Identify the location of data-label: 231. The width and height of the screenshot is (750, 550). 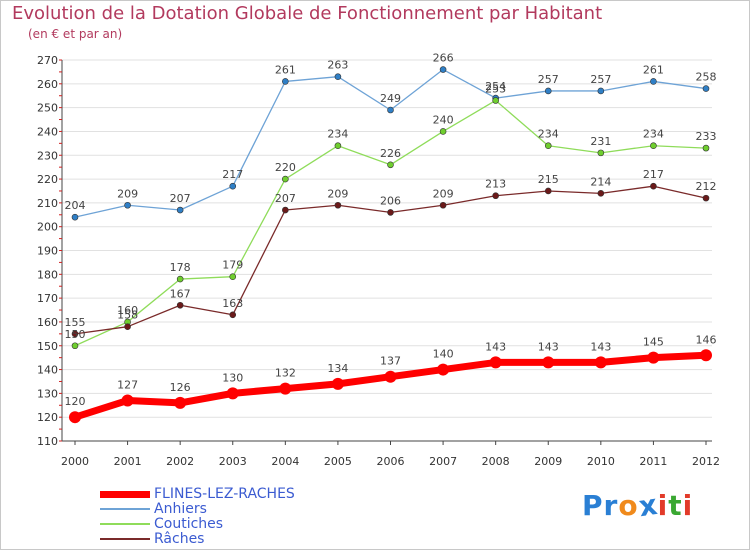
(600, 141).